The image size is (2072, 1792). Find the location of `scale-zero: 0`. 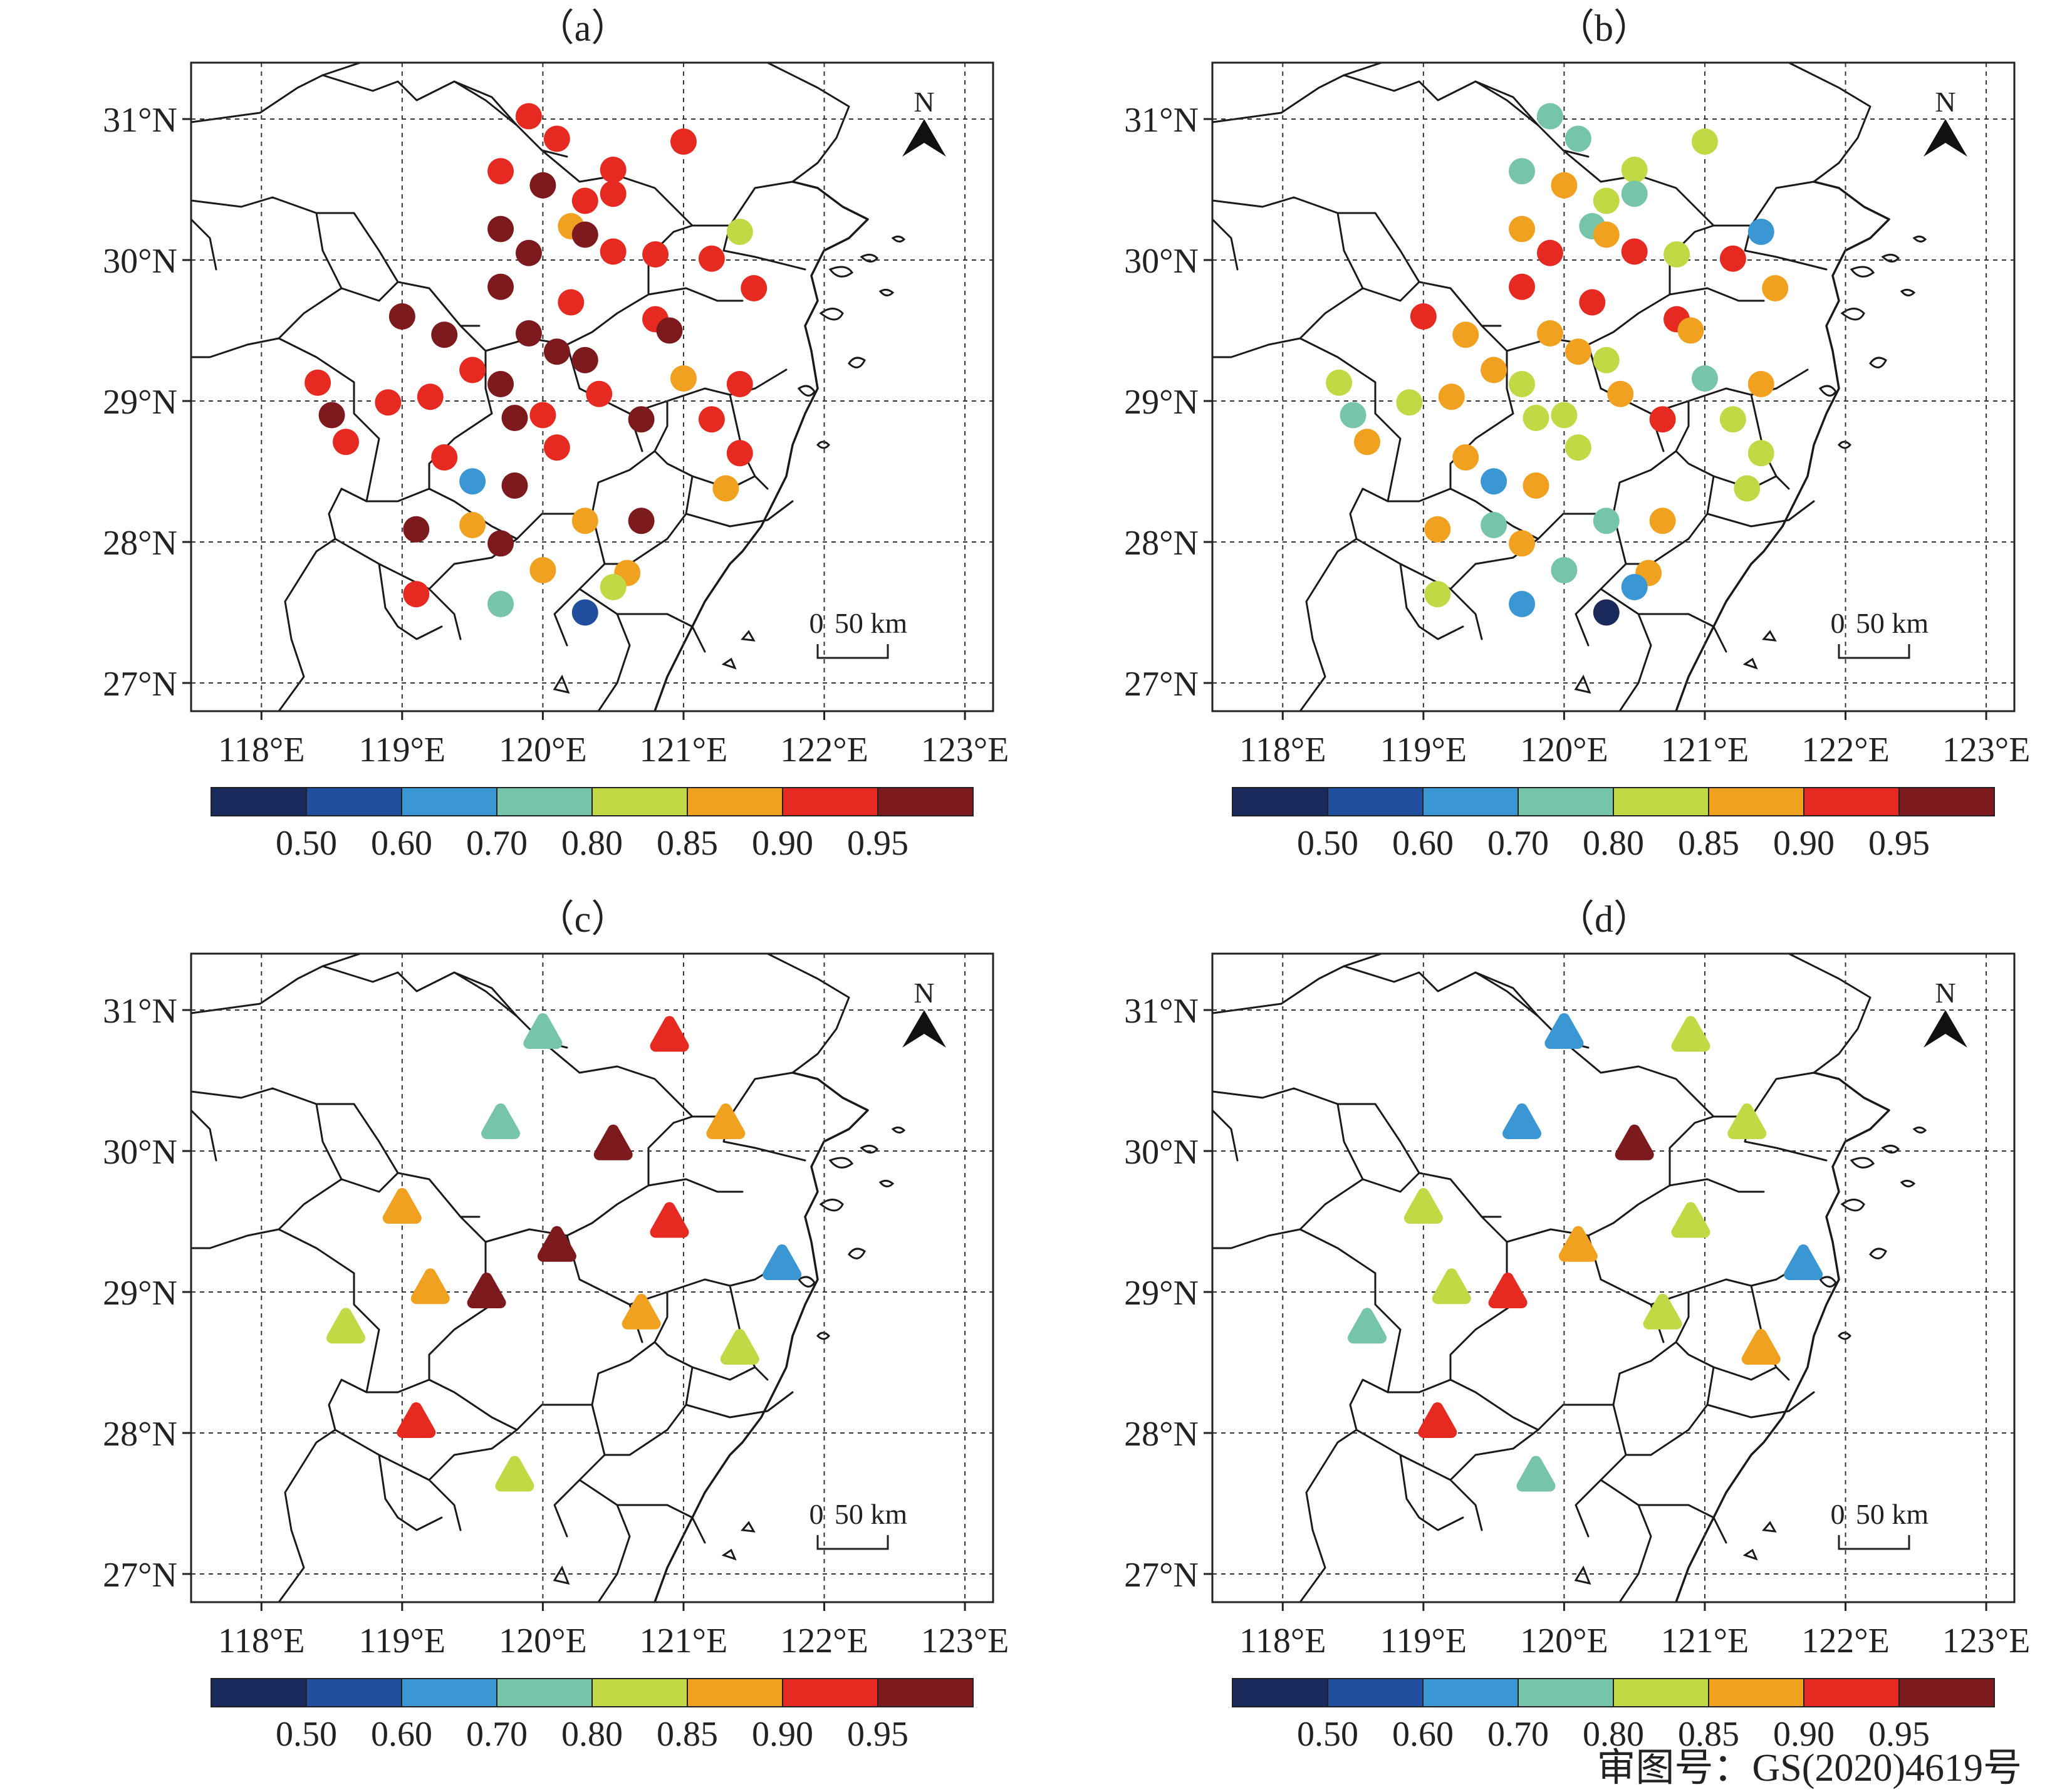

scale-zero: 0 is located at coordinates (1838, 1514).